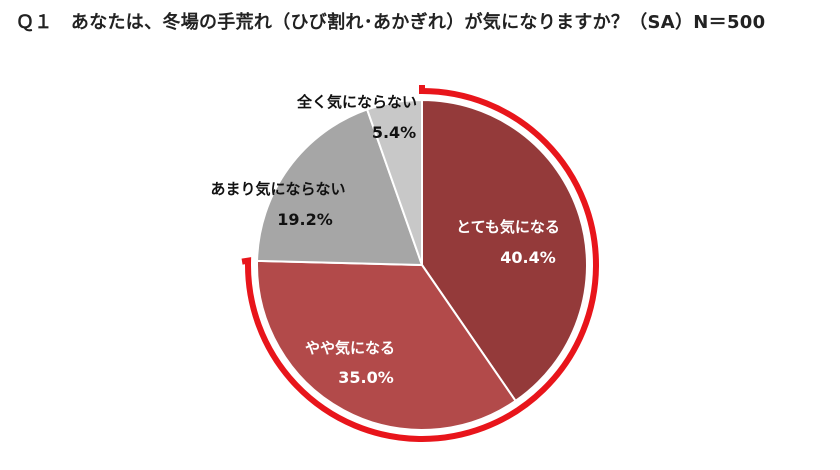  Describe the element at coordinates (366, 377) in the screenshot. I see `slice-value-label: 35.0%` at that location.